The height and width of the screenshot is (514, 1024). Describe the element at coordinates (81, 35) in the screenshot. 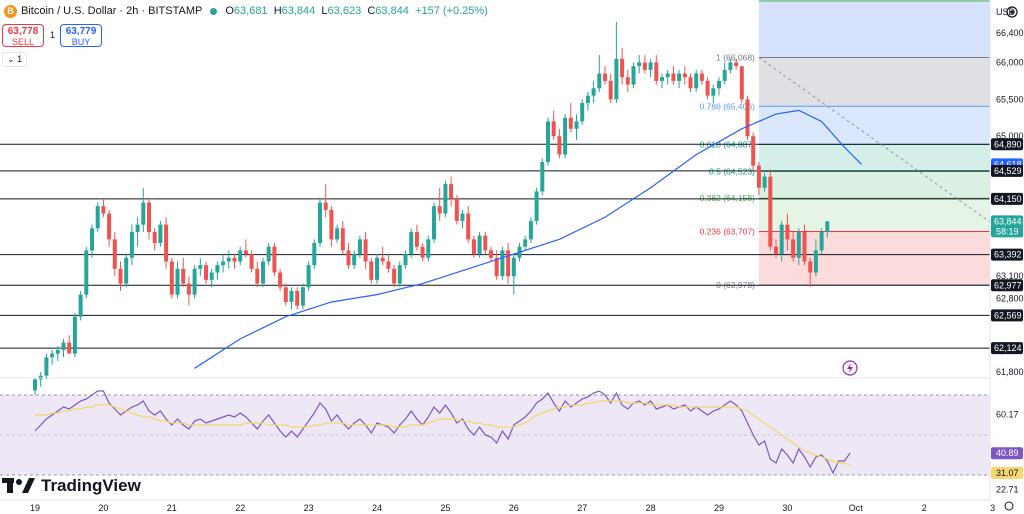

I see `buy-button: 63,779 BUY` at that location.